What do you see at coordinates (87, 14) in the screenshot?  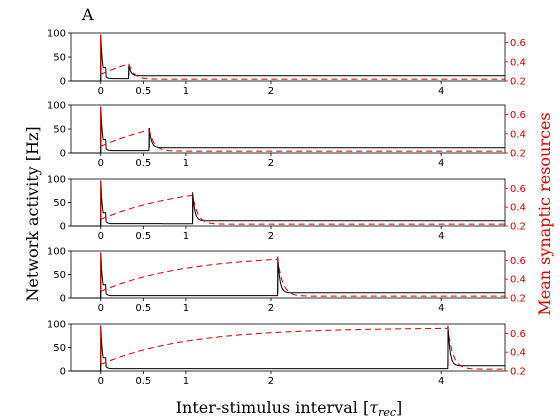 I see `panel-letter: A` at bounding box center [87, 14].